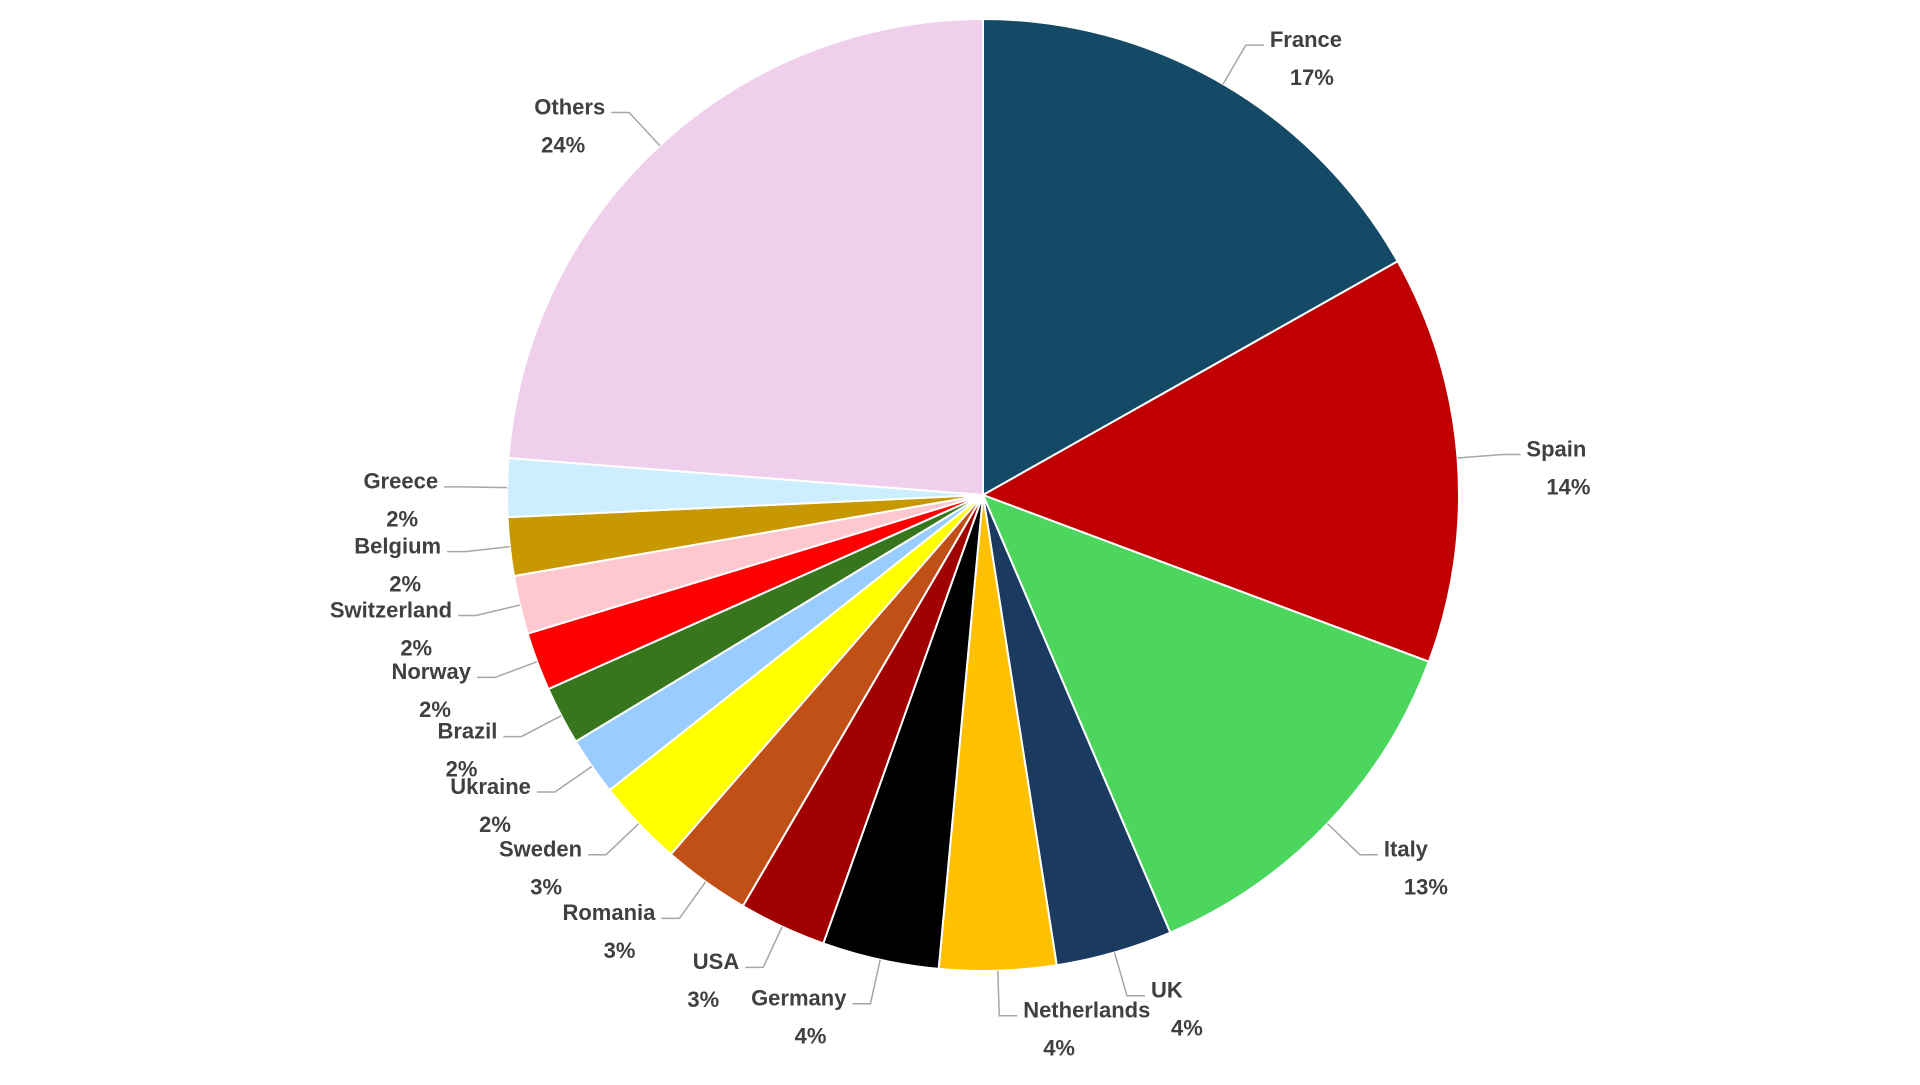 Image resolution: width=1920 pixels, height=1085 pixels. What do you see at coordinates (400, 481) in the screenshot?
I see `slice-label: Greece` at bounding box center [400, 481].